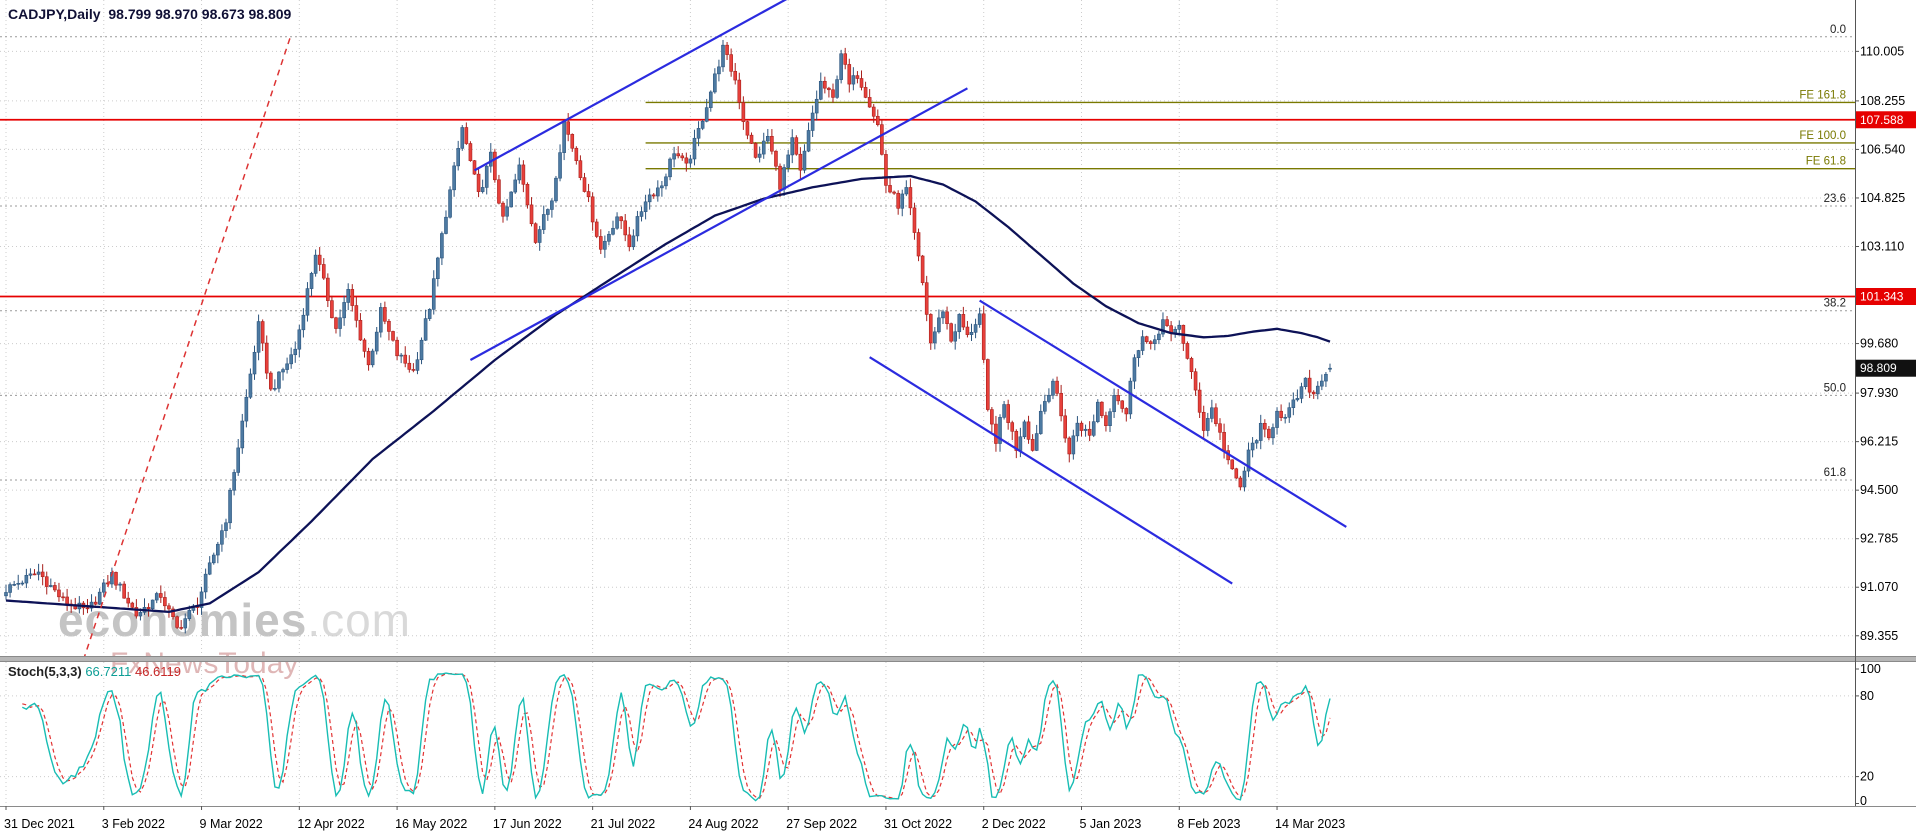 The height and width of the screenshot is (840, 1916). I want to click on price-axis-label: 94.500, so click(1879, 490).